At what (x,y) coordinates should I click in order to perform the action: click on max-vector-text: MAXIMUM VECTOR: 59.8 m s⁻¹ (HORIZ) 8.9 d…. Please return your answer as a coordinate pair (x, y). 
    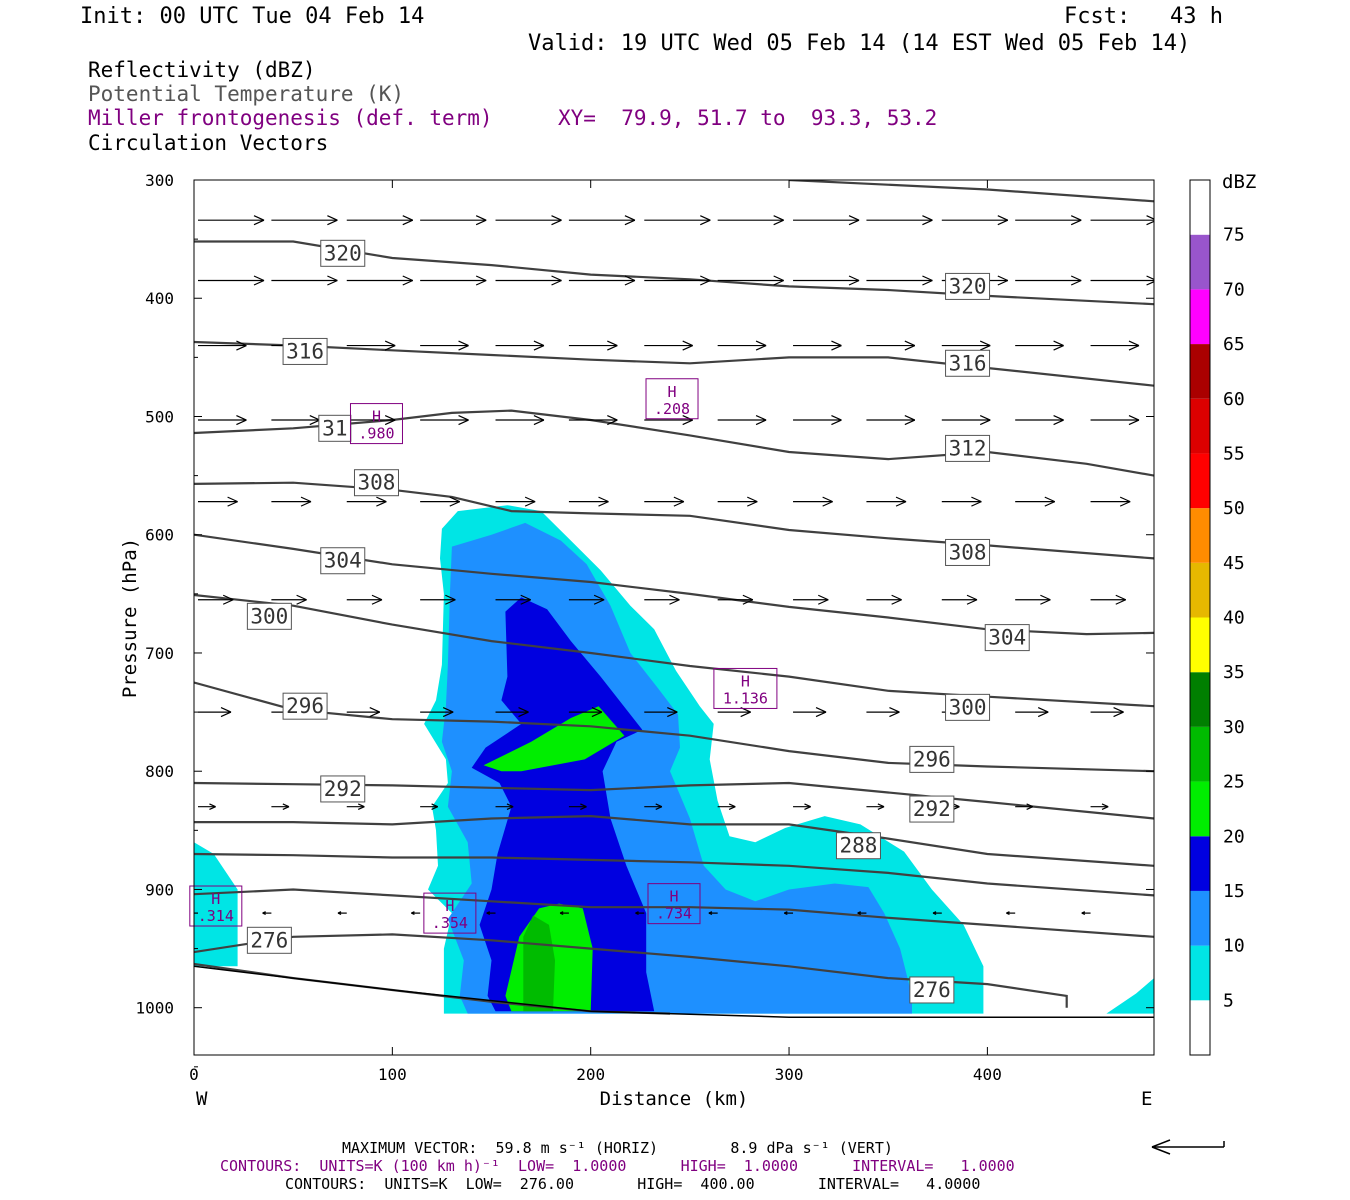
    Looking at the image, I should click on (617, 1148).